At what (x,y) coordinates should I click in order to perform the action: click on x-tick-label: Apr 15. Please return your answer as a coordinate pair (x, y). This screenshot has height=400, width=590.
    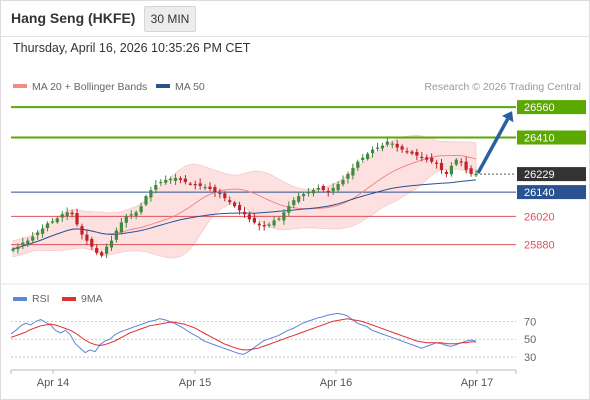
    Looking at the image, I should click on (195, 383).